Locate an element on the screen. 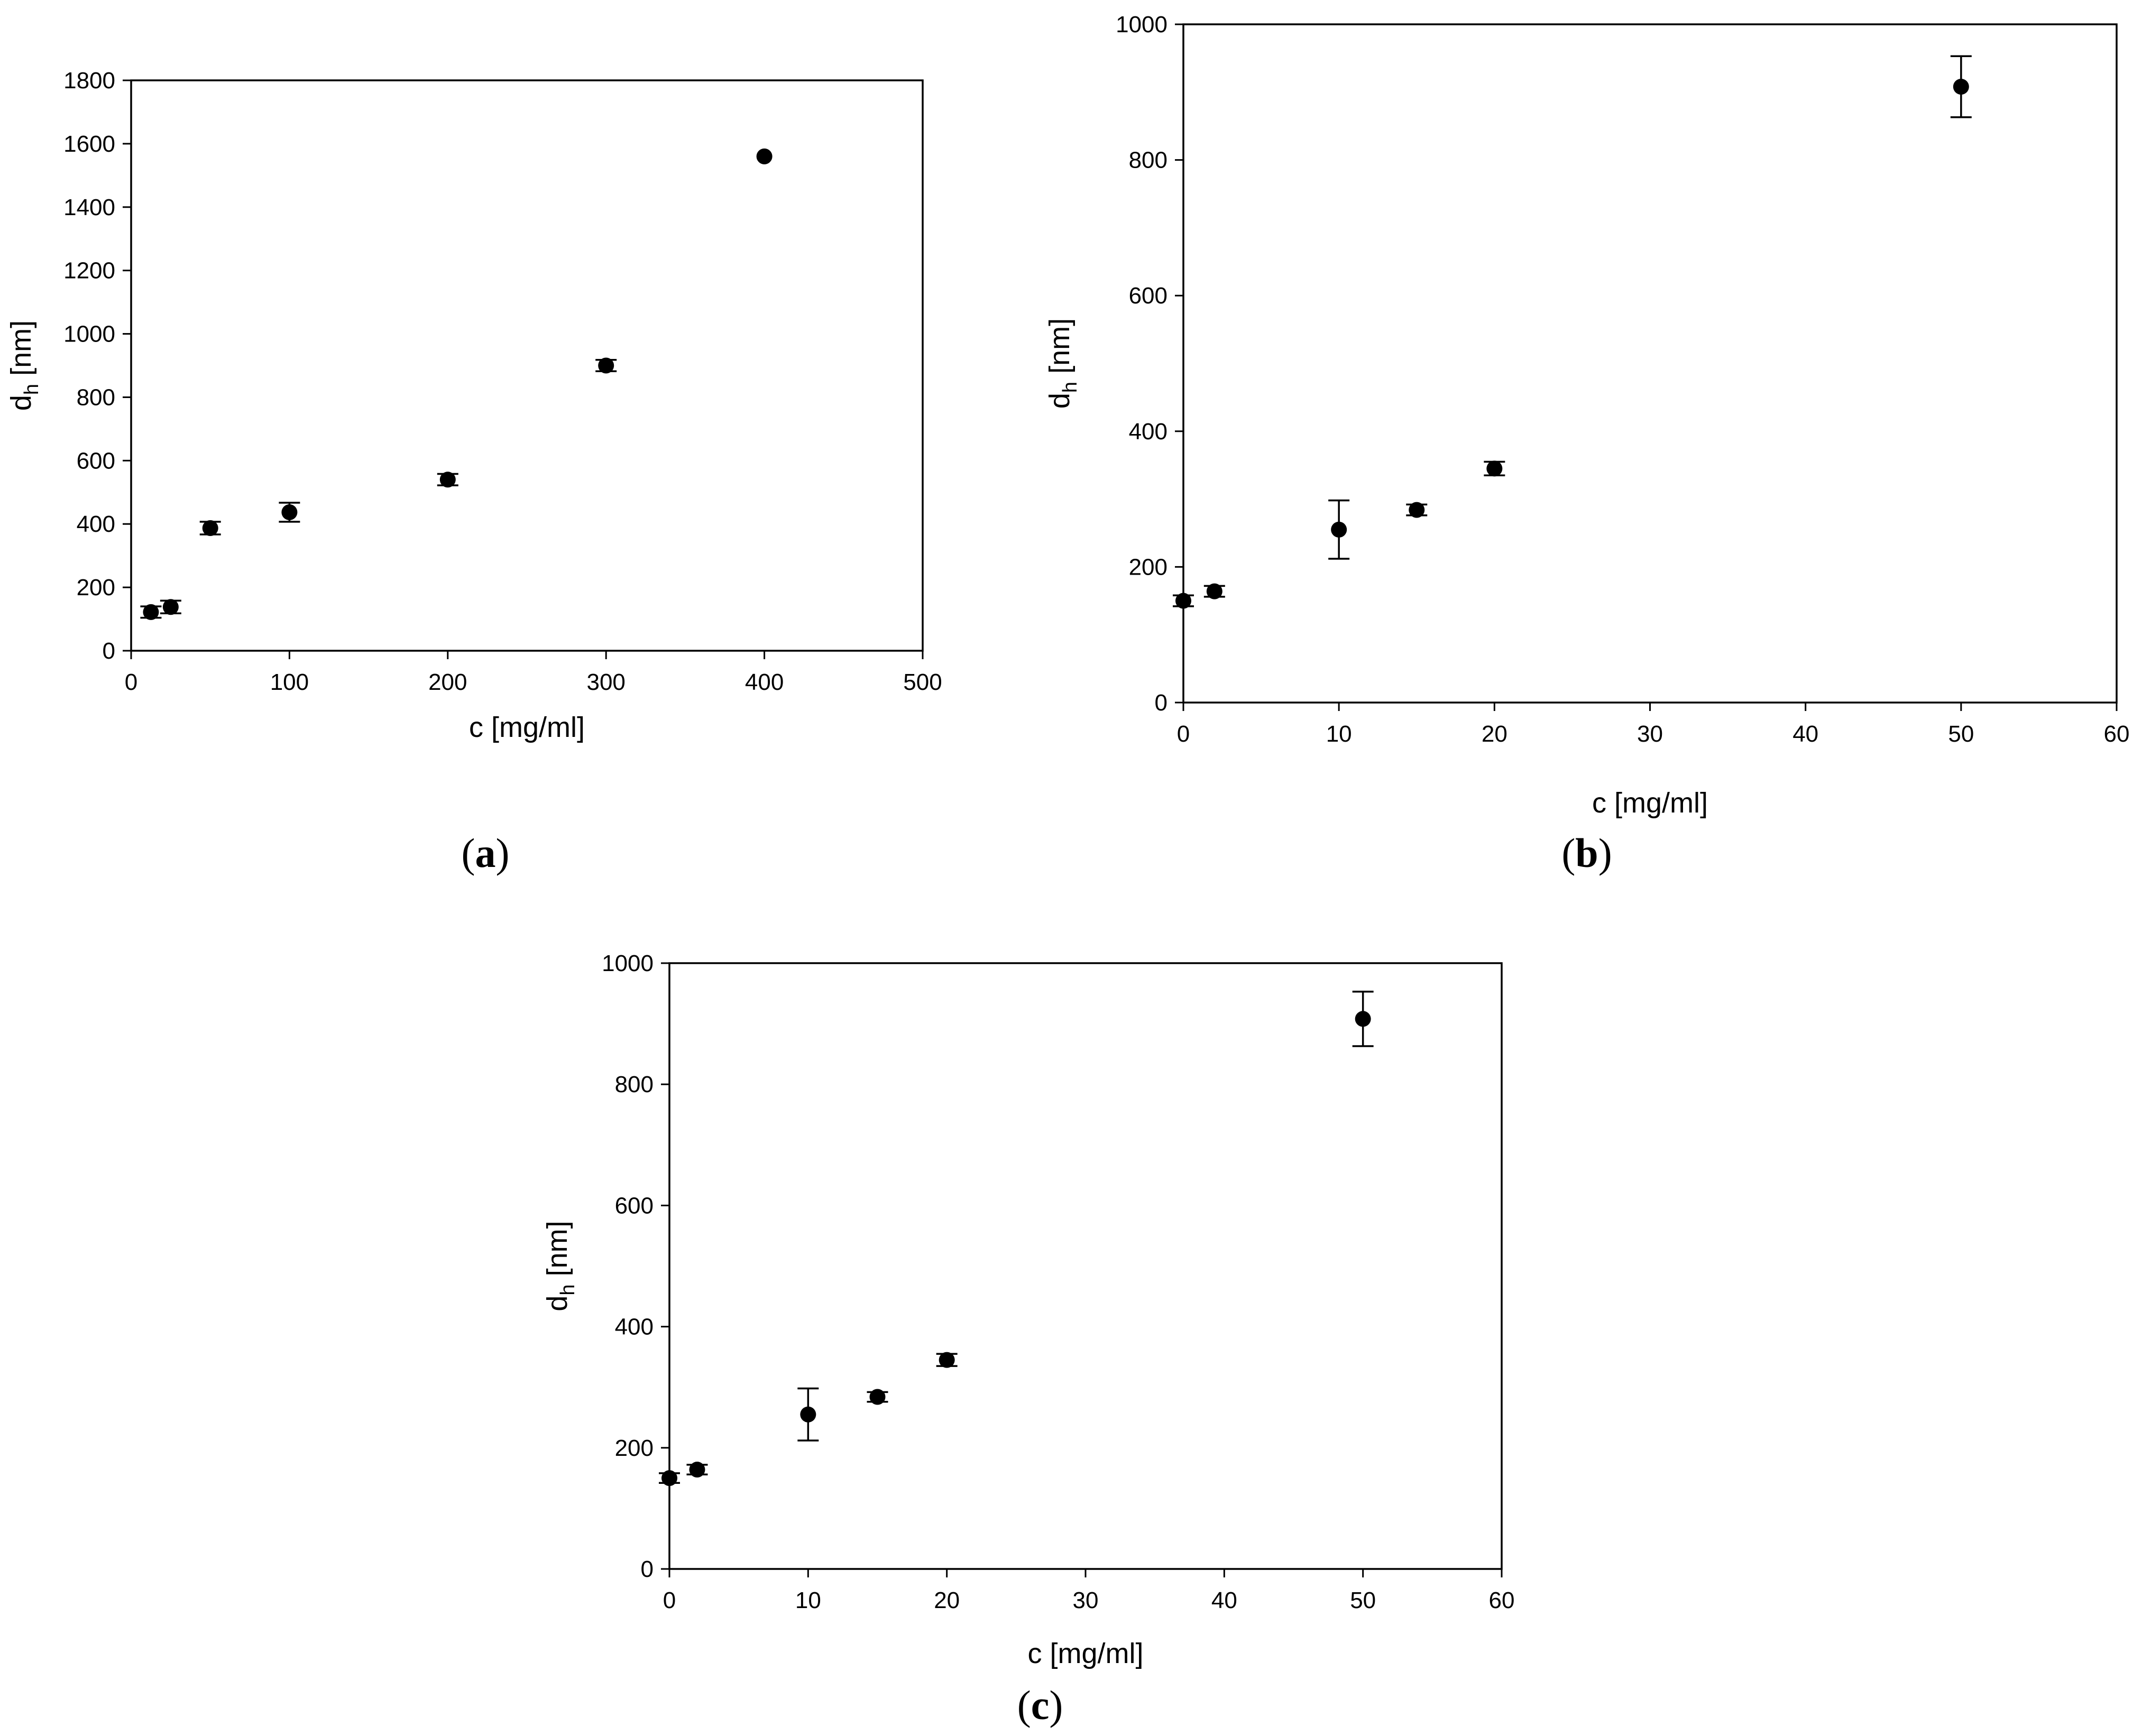 The width and height of the screenshot is (2142, 1736). x-tick-label: 500 is located at coordinates (922, 682).